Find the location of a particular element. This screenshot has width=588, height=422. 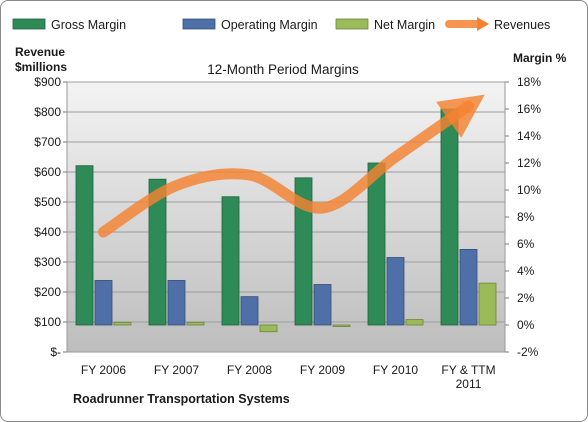

left-tick-label: $900 is located at coordinates (47, 82).